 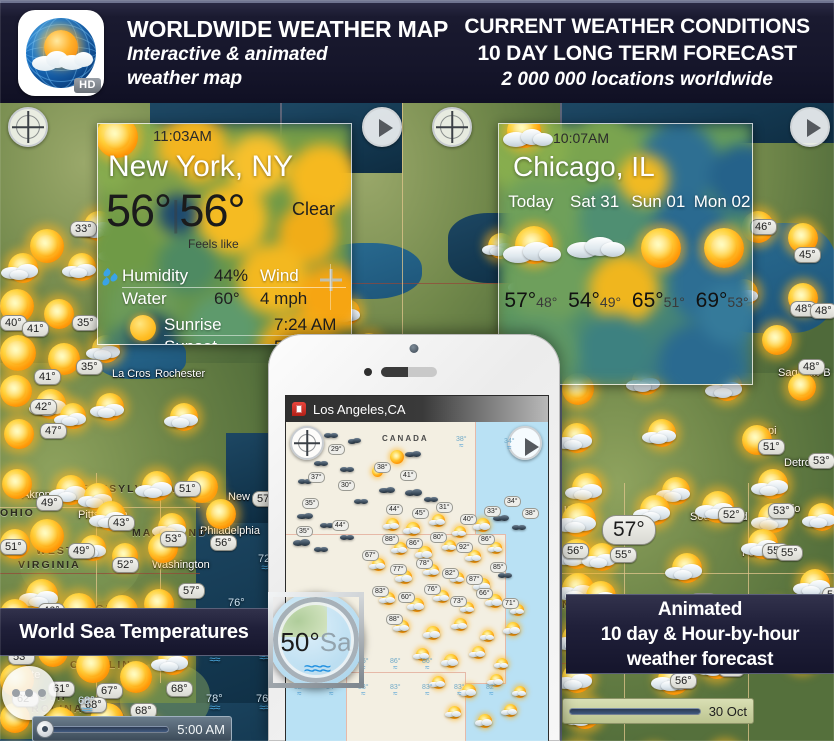 I want to click on compass-crosshair-vertical, so click(x=28, y=127).